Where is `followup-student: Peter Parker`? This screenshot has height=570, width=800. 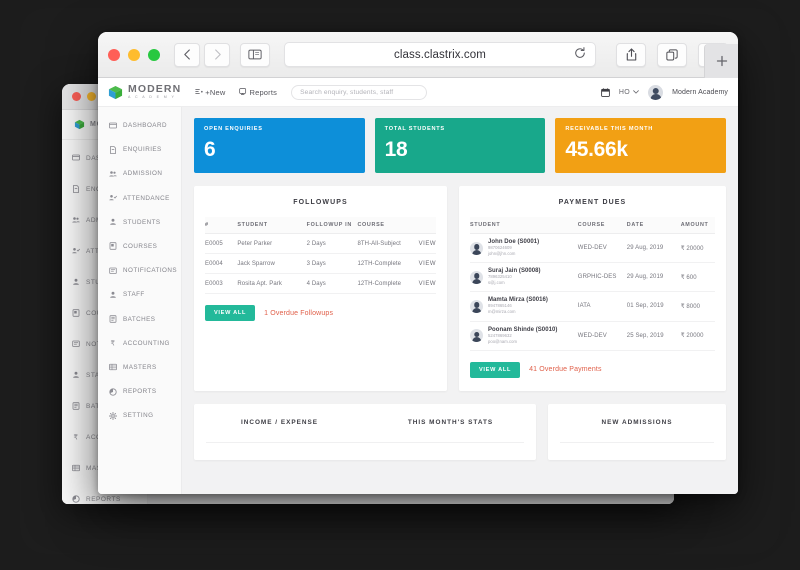 followup-student: Peter Parker is located at coordinates (272, 243).